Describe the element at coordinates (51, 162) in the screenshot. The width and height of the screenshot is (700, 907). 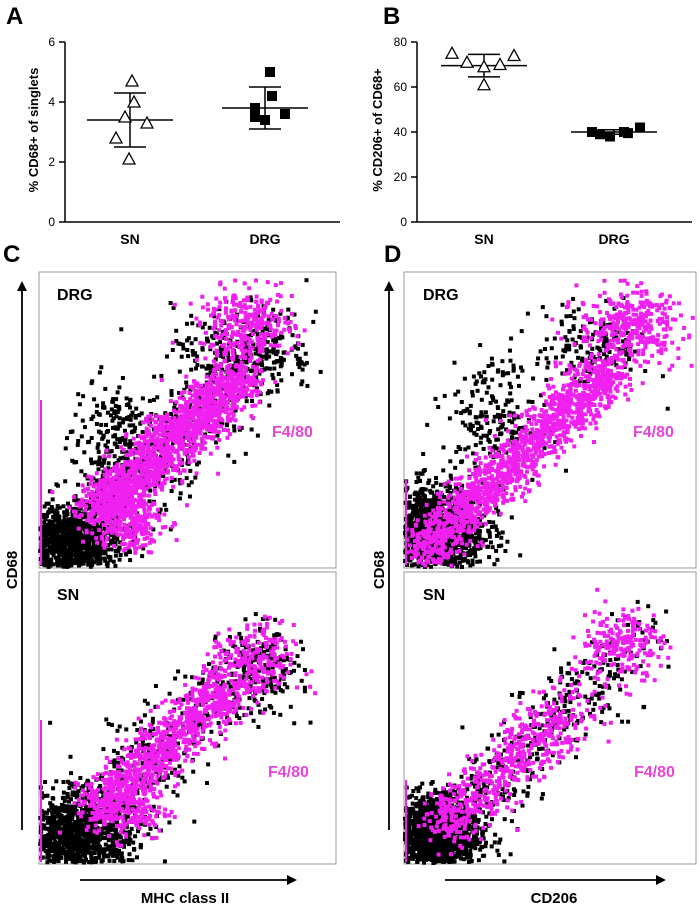
I see `y-tick-label: 2` at that location.